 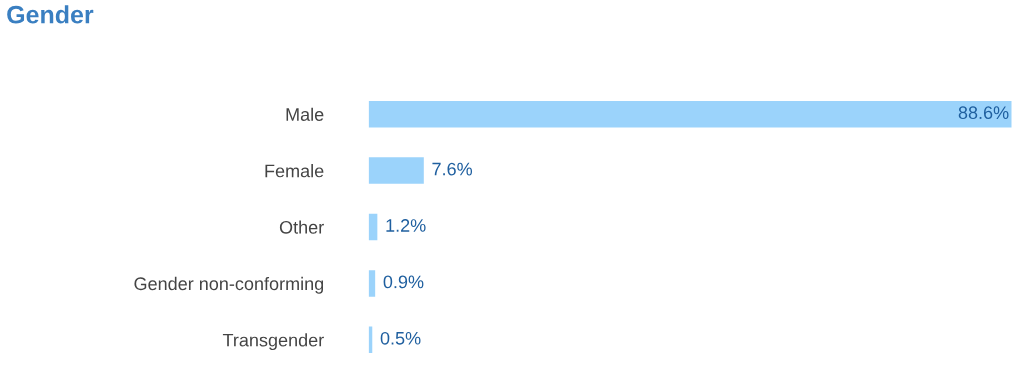 What do you see at coordinates (229, 285) in the screenshot?
I see `y-tick-label: Gender non-conforming` at bounding box center [229, 285].